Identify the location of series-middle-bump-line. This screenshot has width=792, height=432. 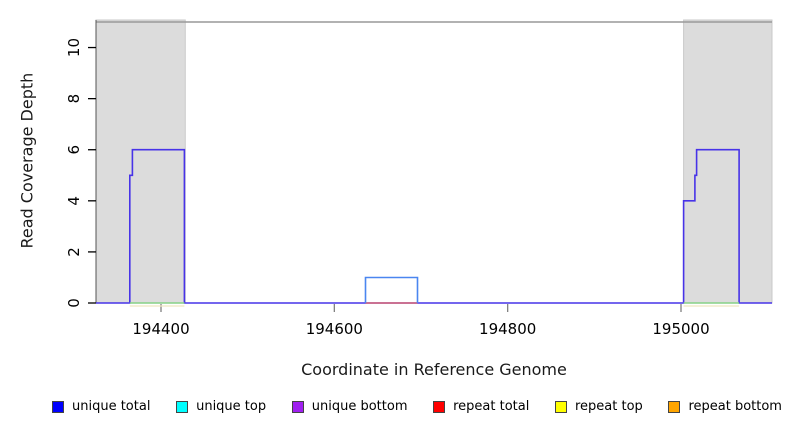
(391, 289).